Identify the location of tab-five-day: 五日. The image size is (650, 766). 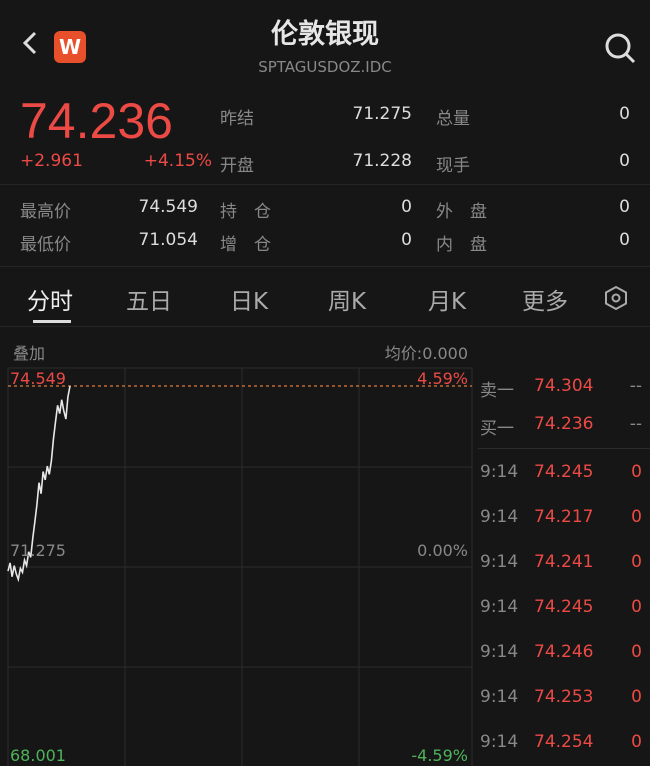
(149, 302).